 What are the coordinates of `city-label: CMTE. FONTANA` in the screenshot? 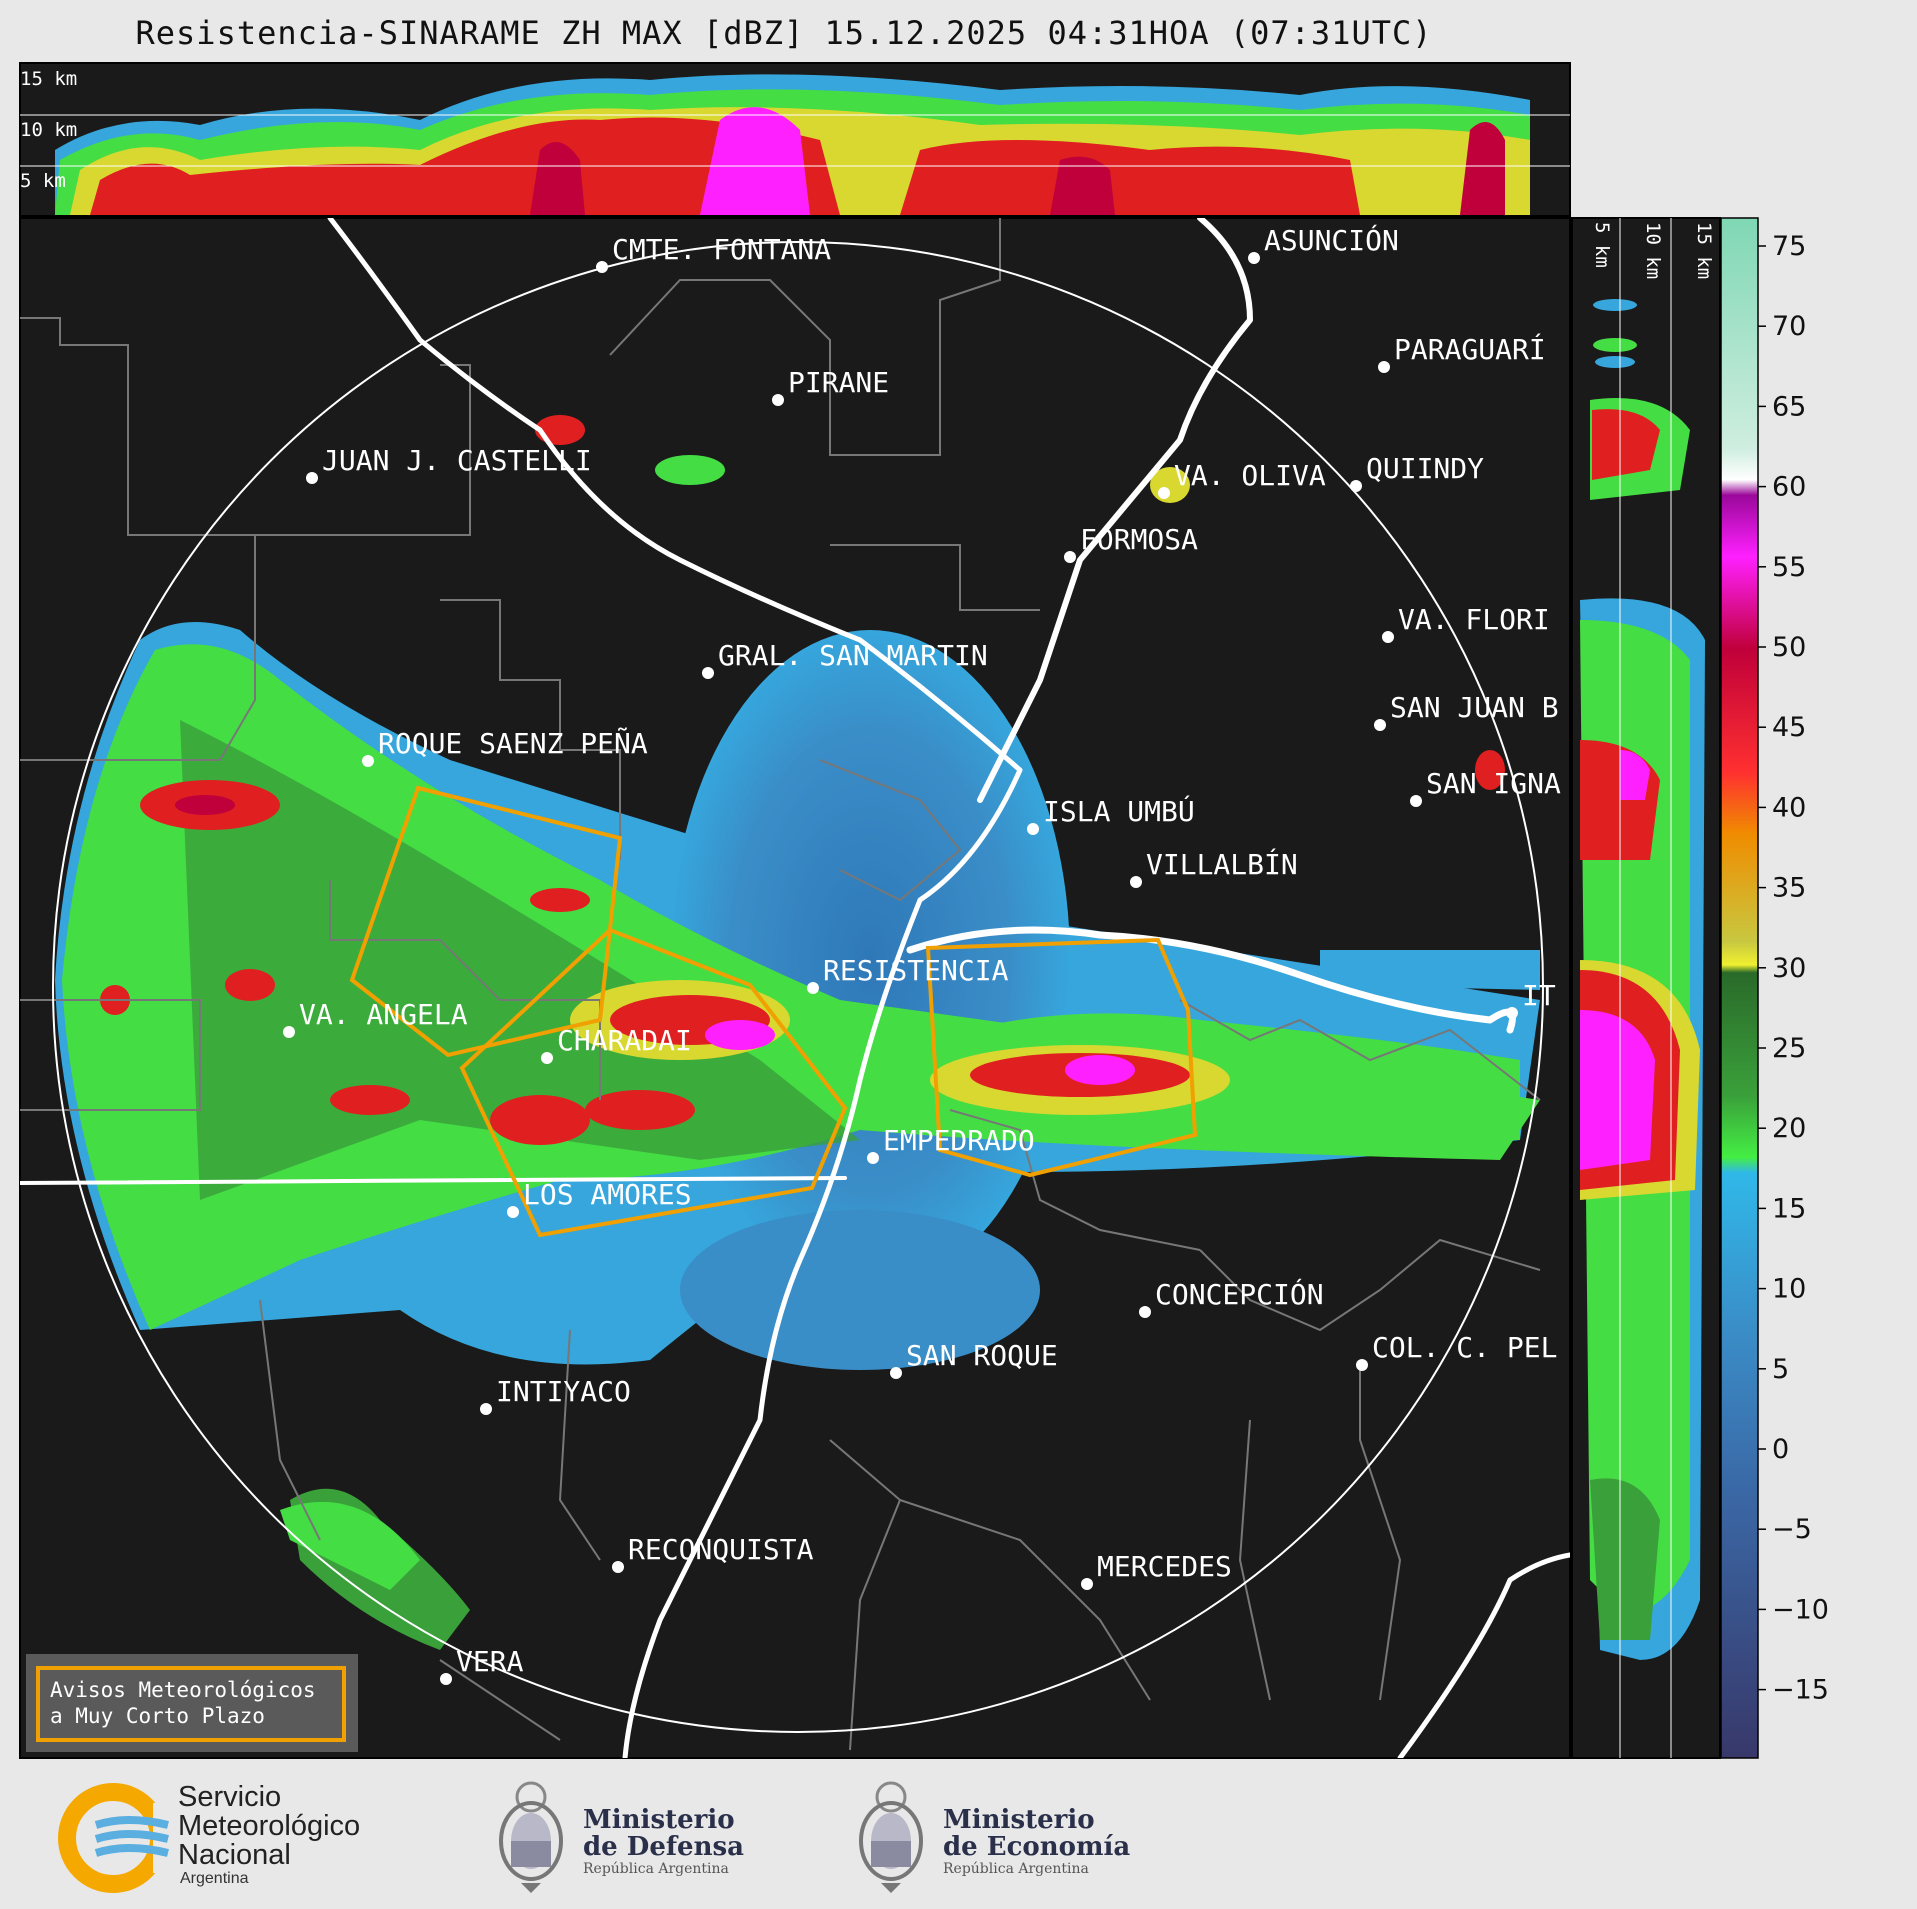 It's located at (721, 249).